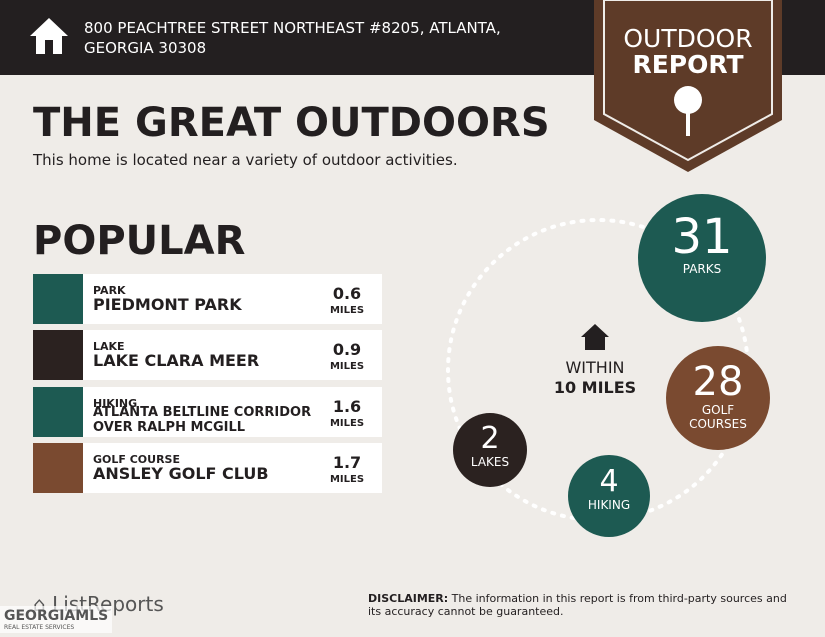  I want to click on row-distance: 0.9, so click(347, 349).